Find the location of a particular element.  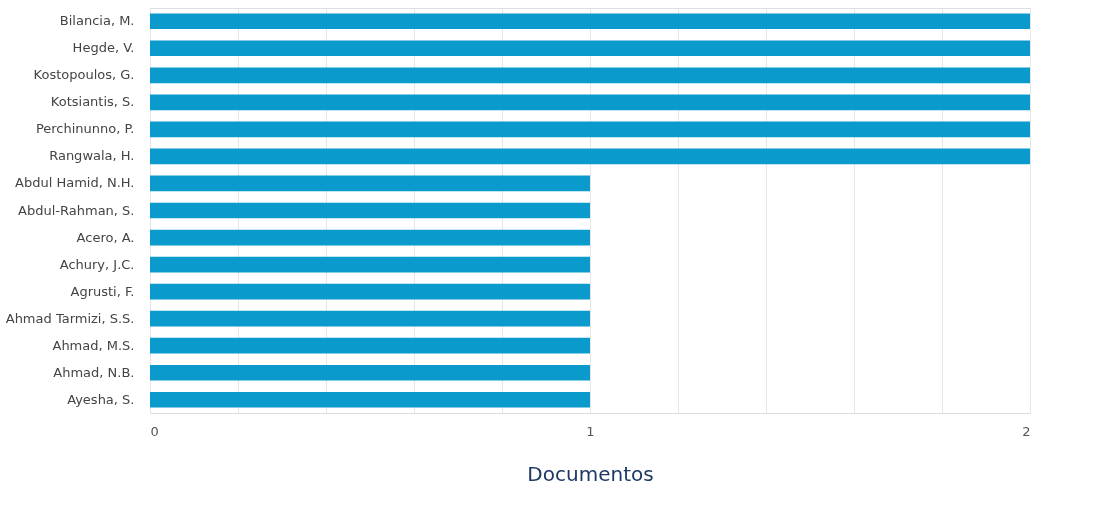

y-tick-label: Ahmad Tarmizi, S.S. is located at coordinates (70, 318).